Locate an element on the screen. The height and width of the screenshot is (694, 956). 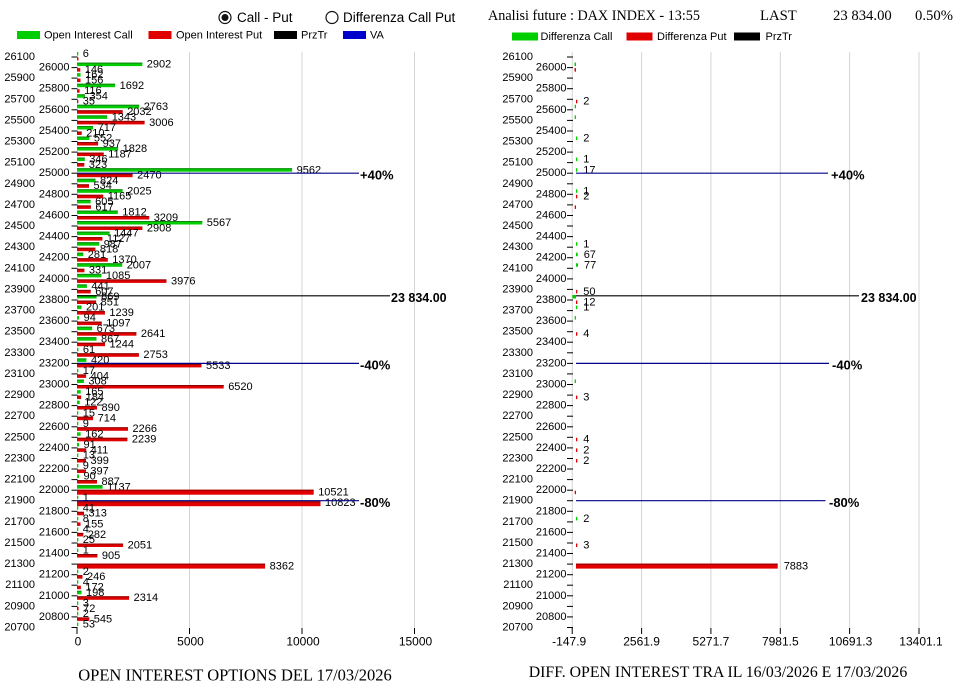
svg-text: 156 is located at coordinates (94, 81).